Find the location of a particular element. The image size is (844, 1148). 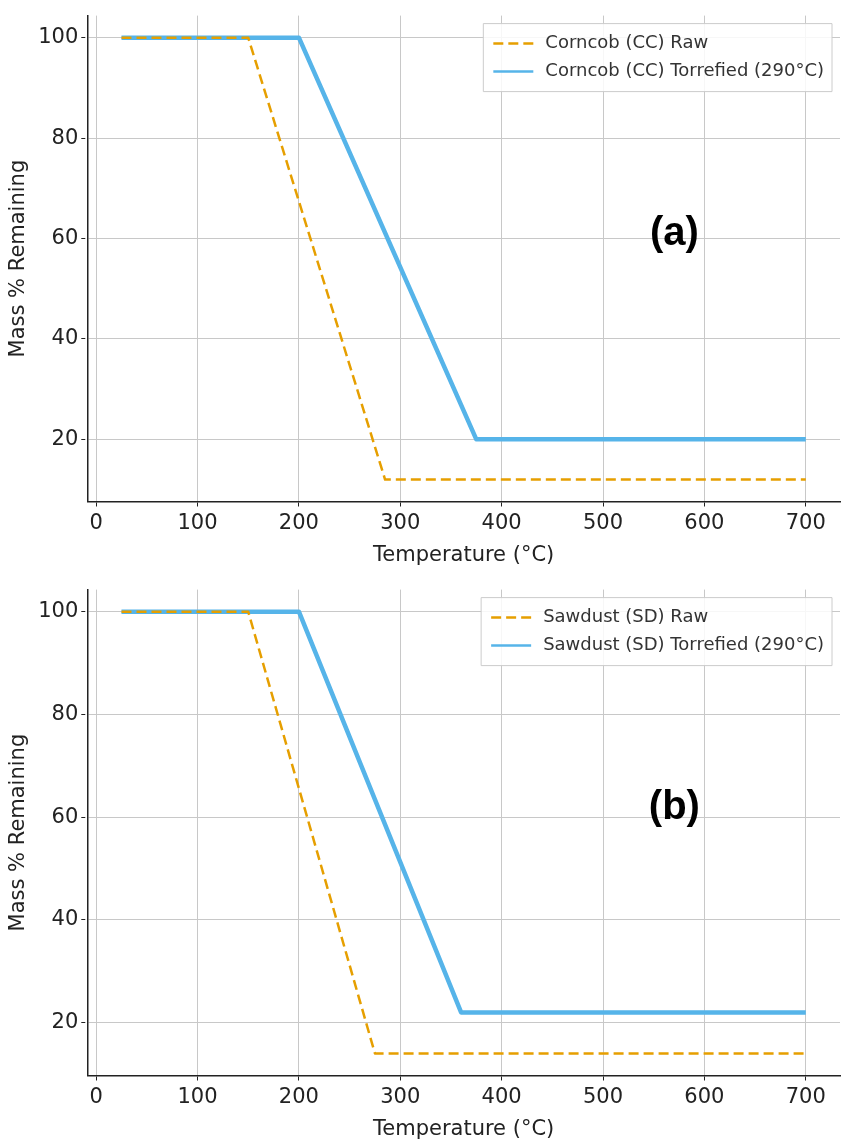

annotation: (b) is located at coordinates (674, 805).